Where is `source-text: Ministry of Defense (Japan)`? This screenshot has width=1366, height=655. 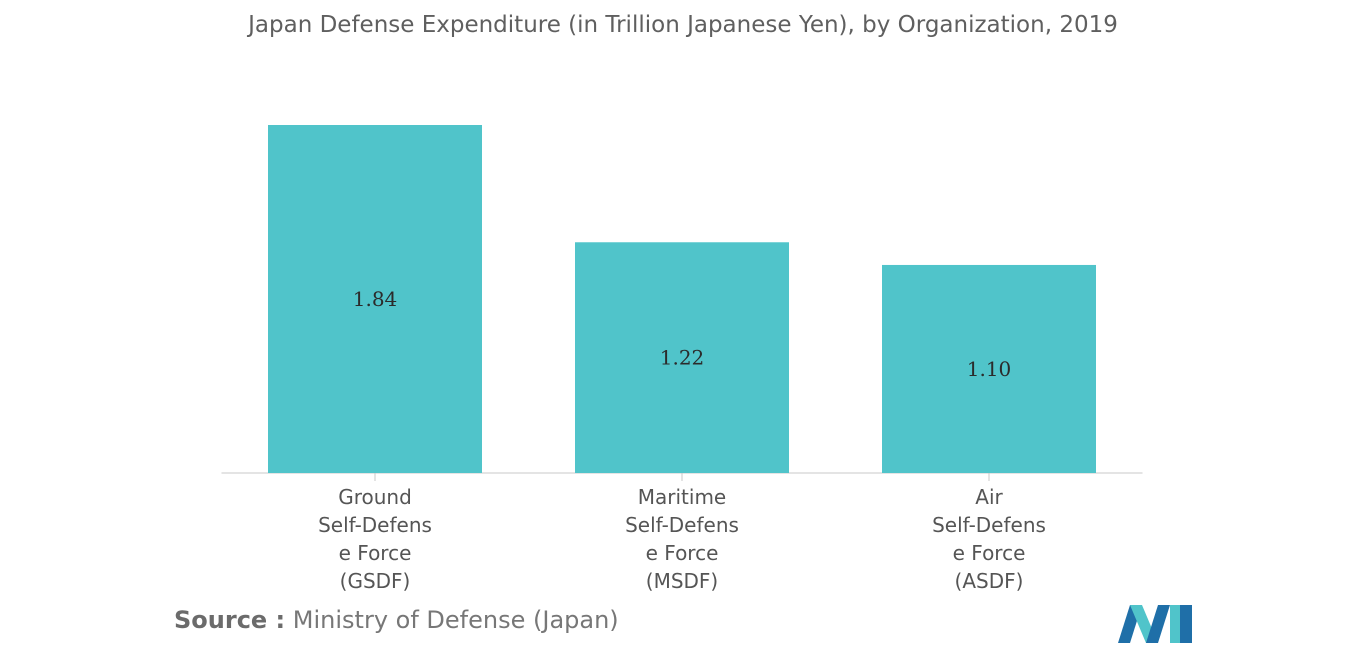
source-text: Ministry of Defense (Japan) is located at coordinates (455, 620).